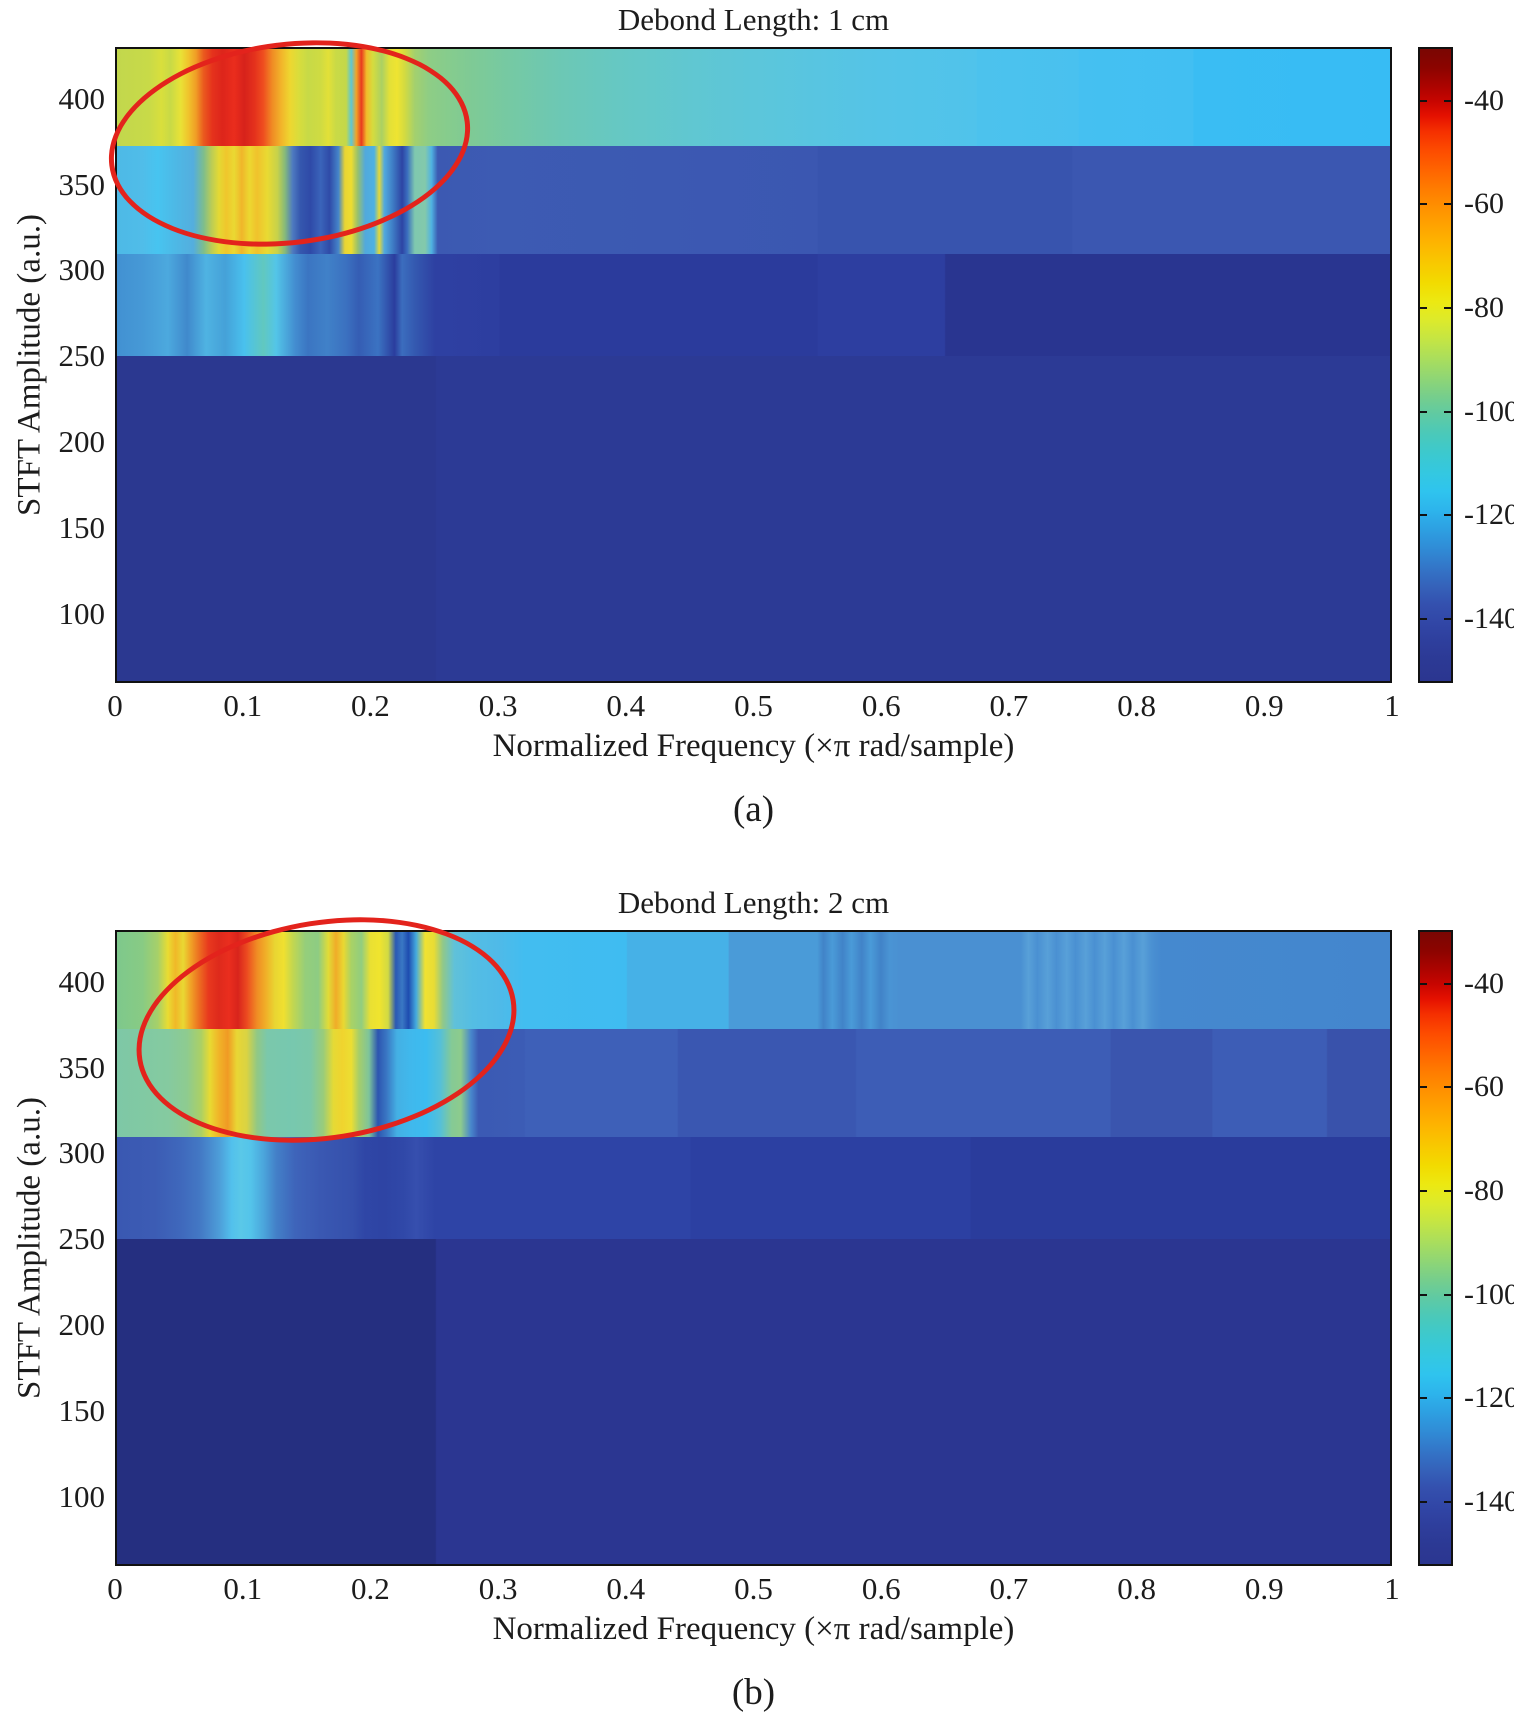 This screenshot has width=1514, height=1723. Describe the element at coordinates (753, 902) in the screenshot. I see `plot-title: Debond Length: 2 cm` at that location.